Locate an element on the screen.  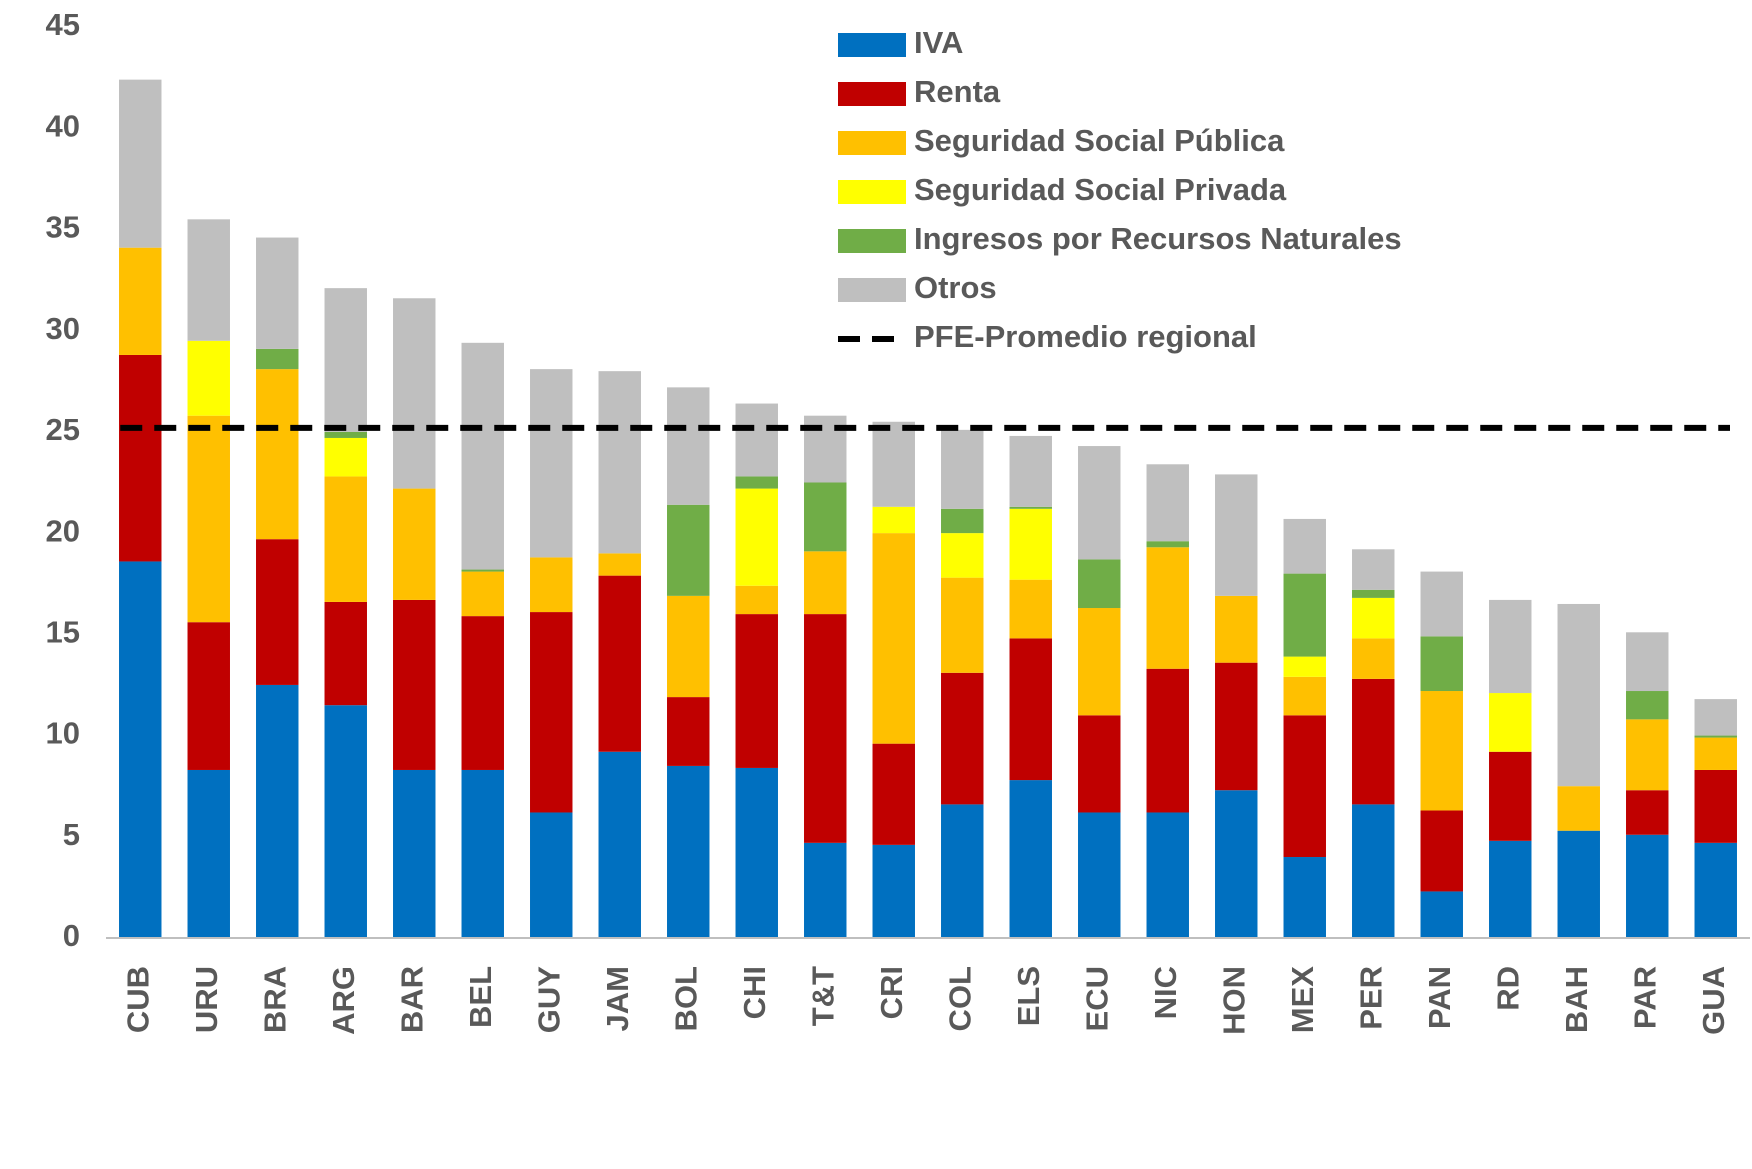
x-tick-label: BEL is located at coordinates (480, 997).